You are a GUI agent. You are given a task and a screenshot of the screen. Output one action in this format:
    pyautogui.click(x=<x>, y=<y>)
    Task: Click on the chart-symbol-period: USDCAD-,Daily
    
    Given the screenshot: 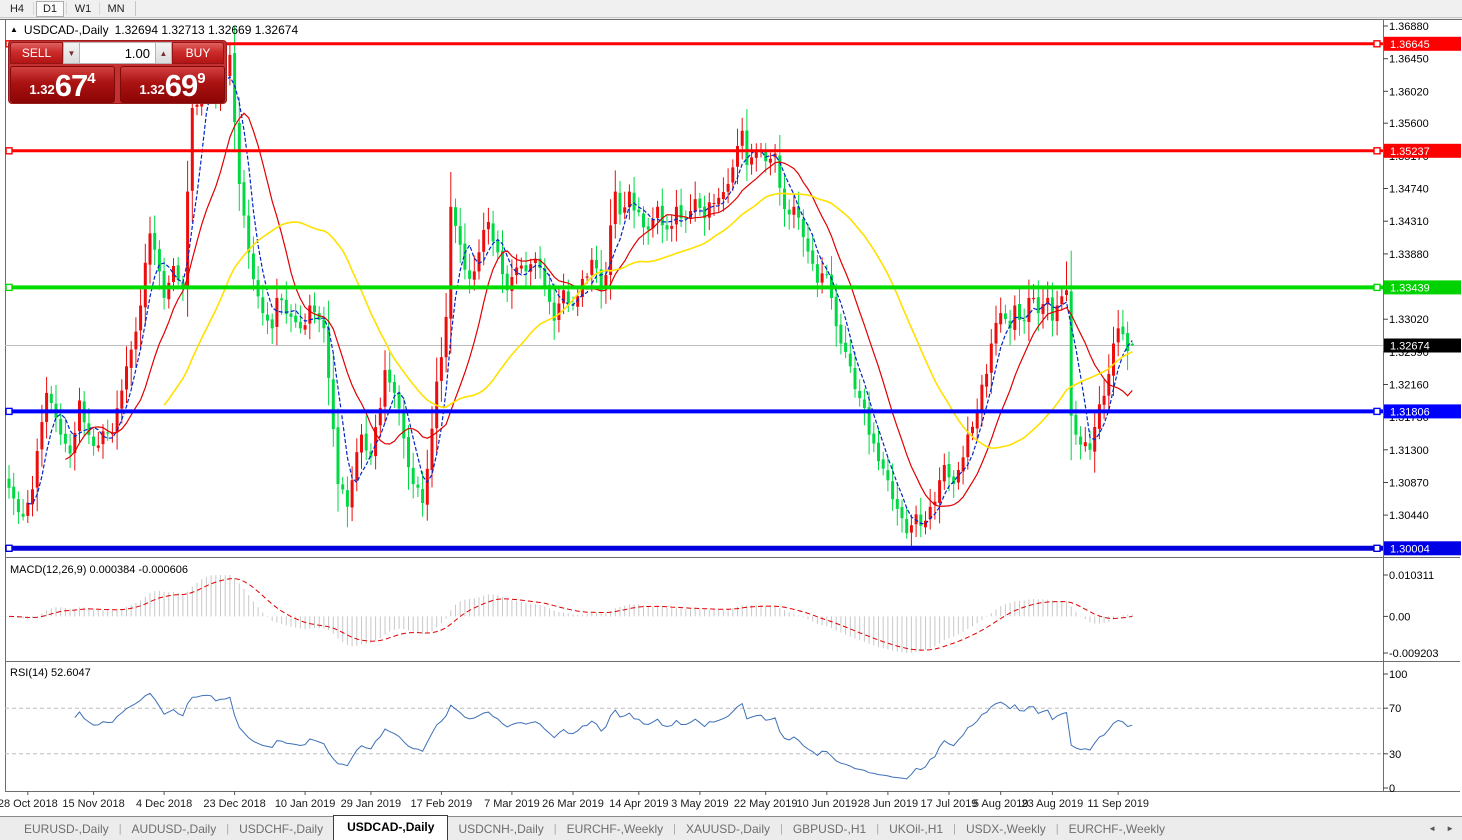 What is the action you would take?
    pyautogui.click(x=66, y=30)
    